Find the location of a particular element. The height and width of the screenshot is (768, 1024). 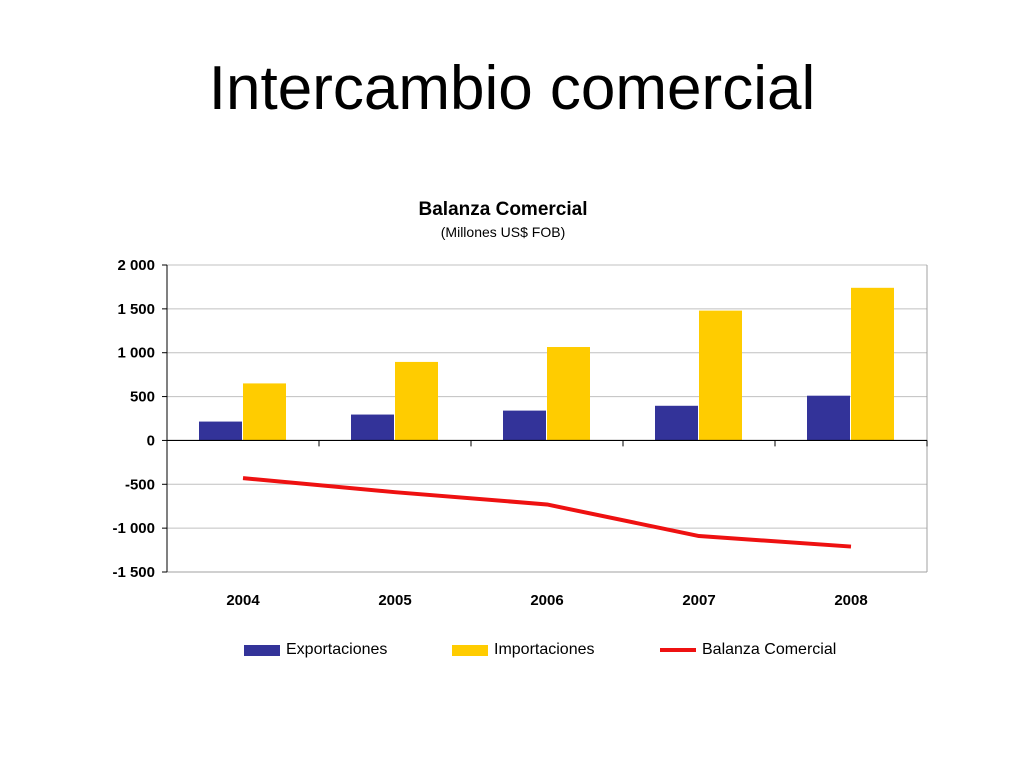

legend-item-imports: Importaciones is located at coordinates (523, 650).